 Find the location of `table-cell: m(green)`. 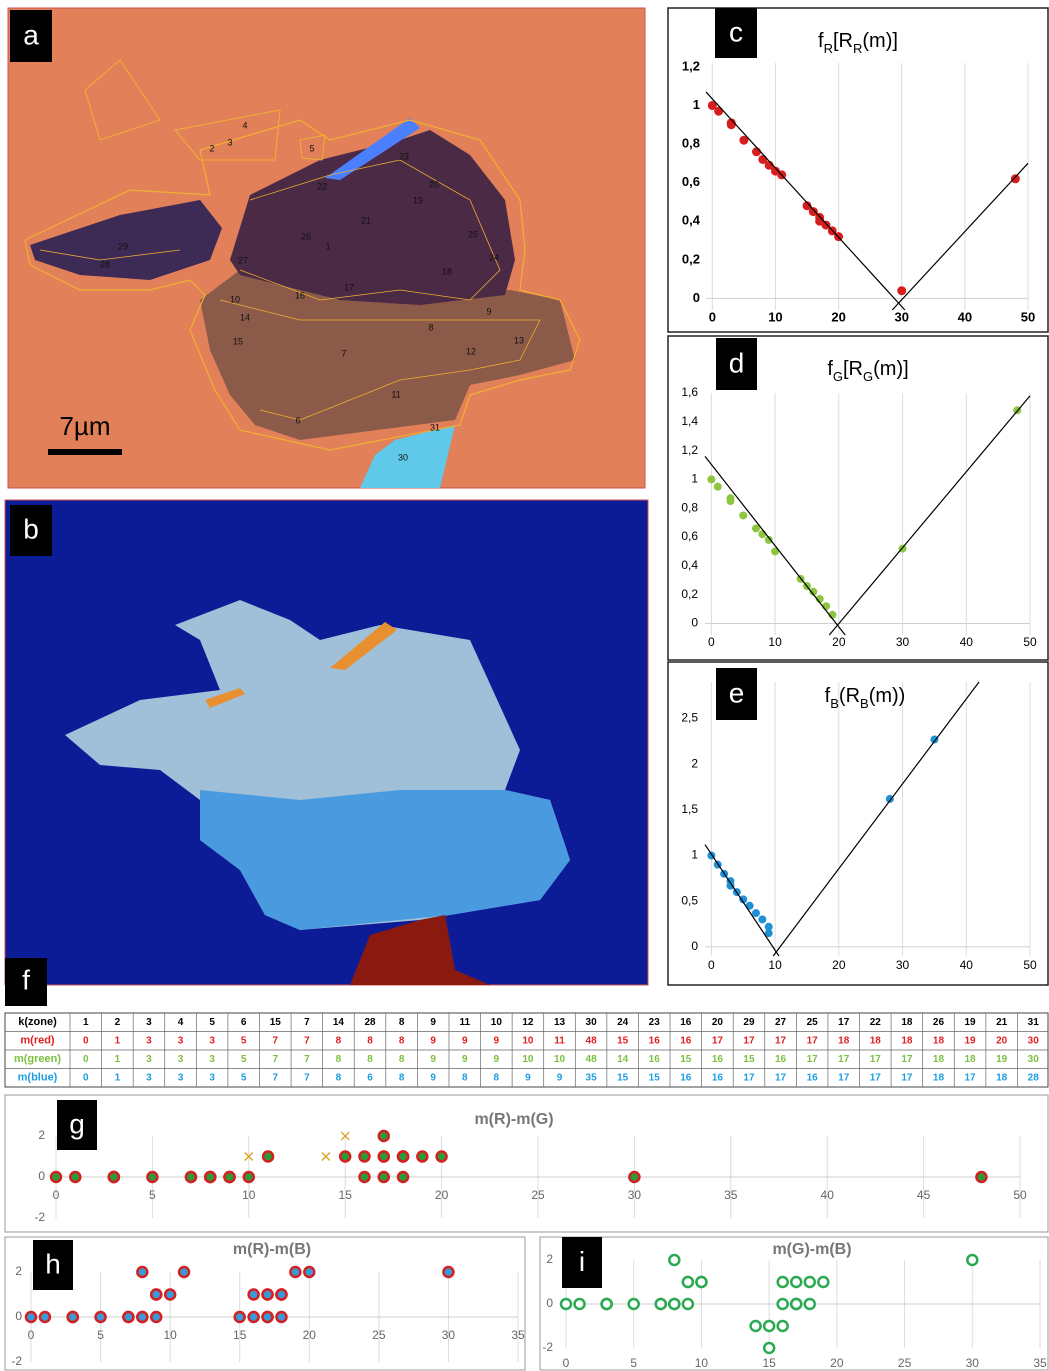

table-cell: m(green) is located at coordinates (37, 1059).